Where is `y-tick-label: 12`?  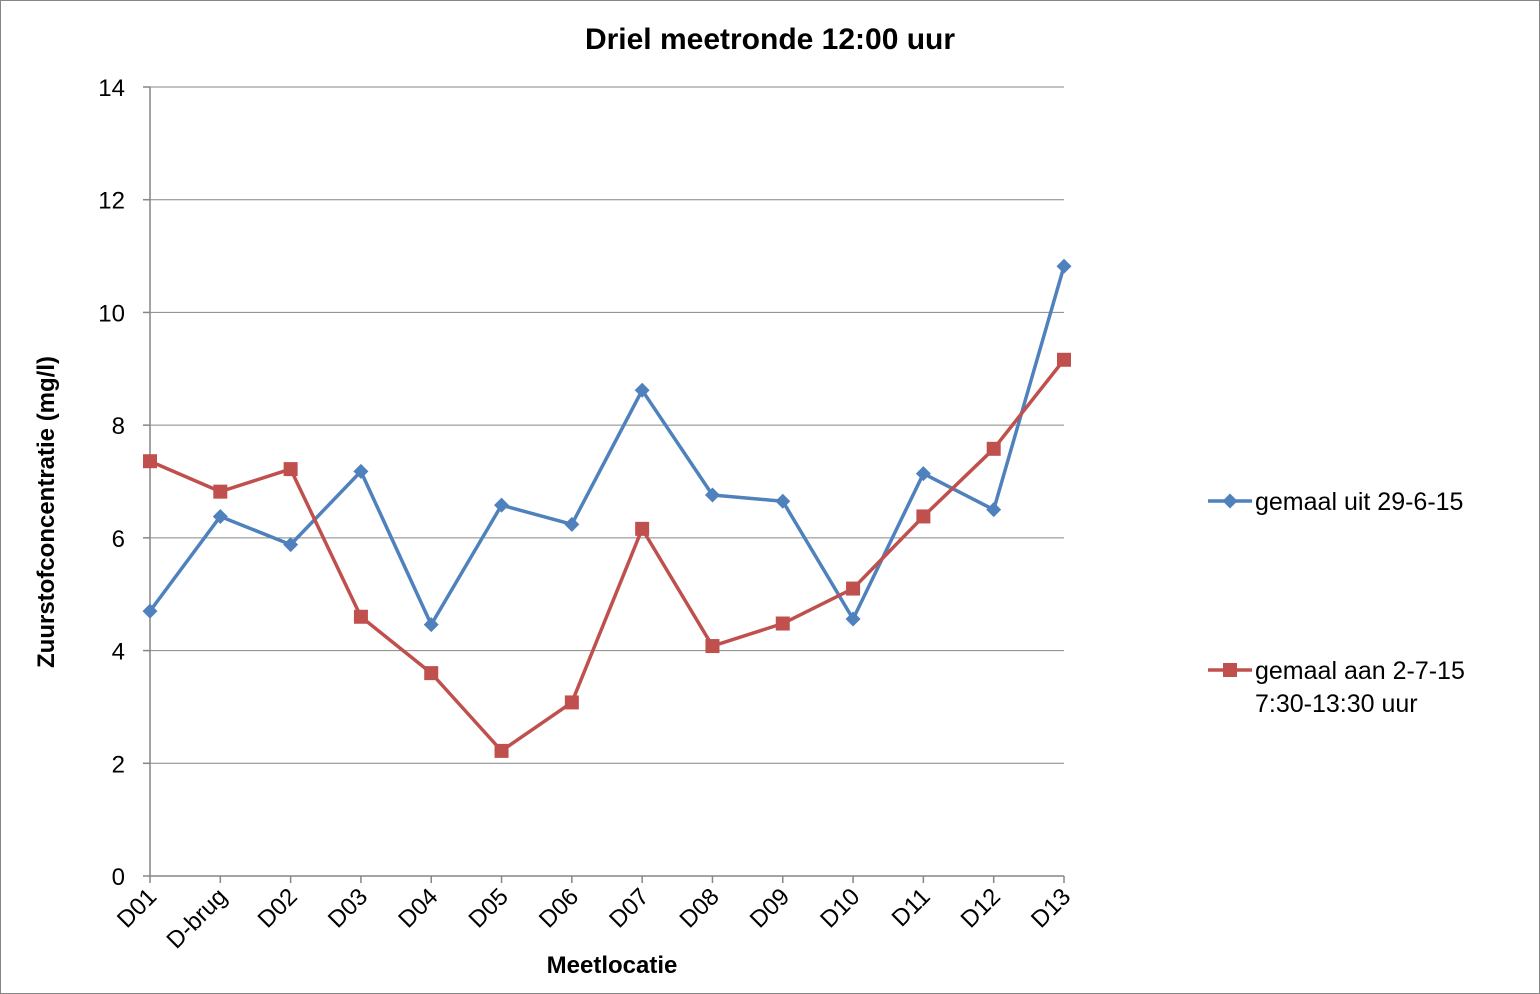
y-tick-label: 12 is located at coordinates (111, 201).